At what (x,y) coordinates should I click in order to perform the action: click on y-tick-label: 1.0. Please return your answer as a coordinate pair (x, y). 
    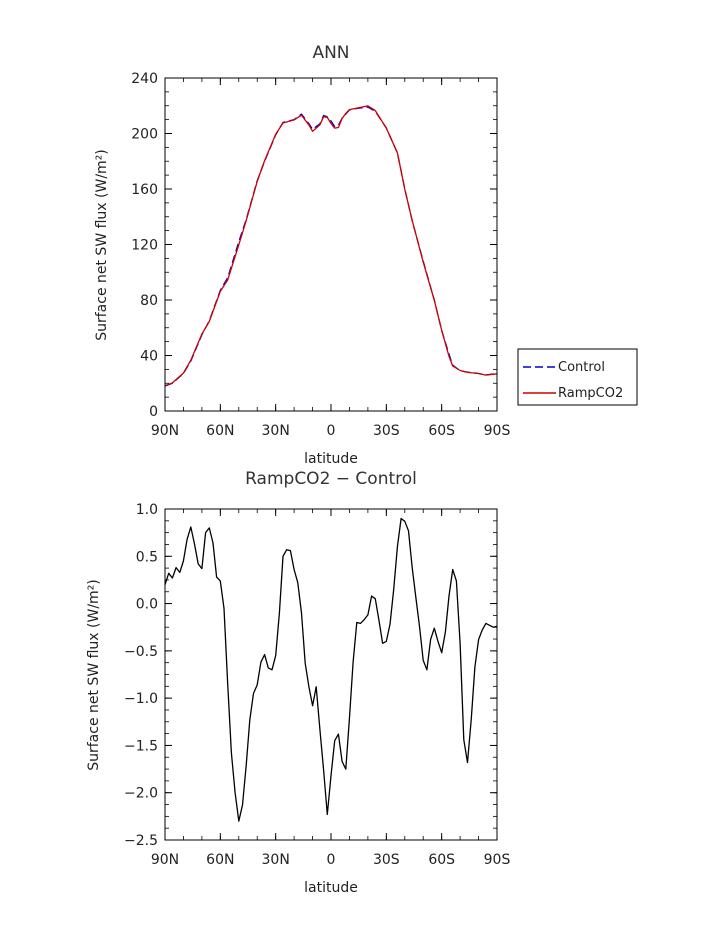
    Looking at the image, I should click on (147, 510).